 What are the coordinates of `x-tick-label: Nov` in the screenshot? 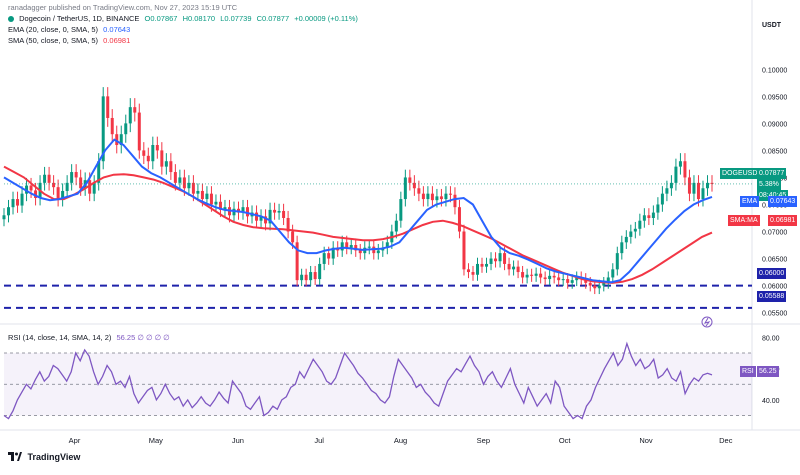 It's located at (646, 440).